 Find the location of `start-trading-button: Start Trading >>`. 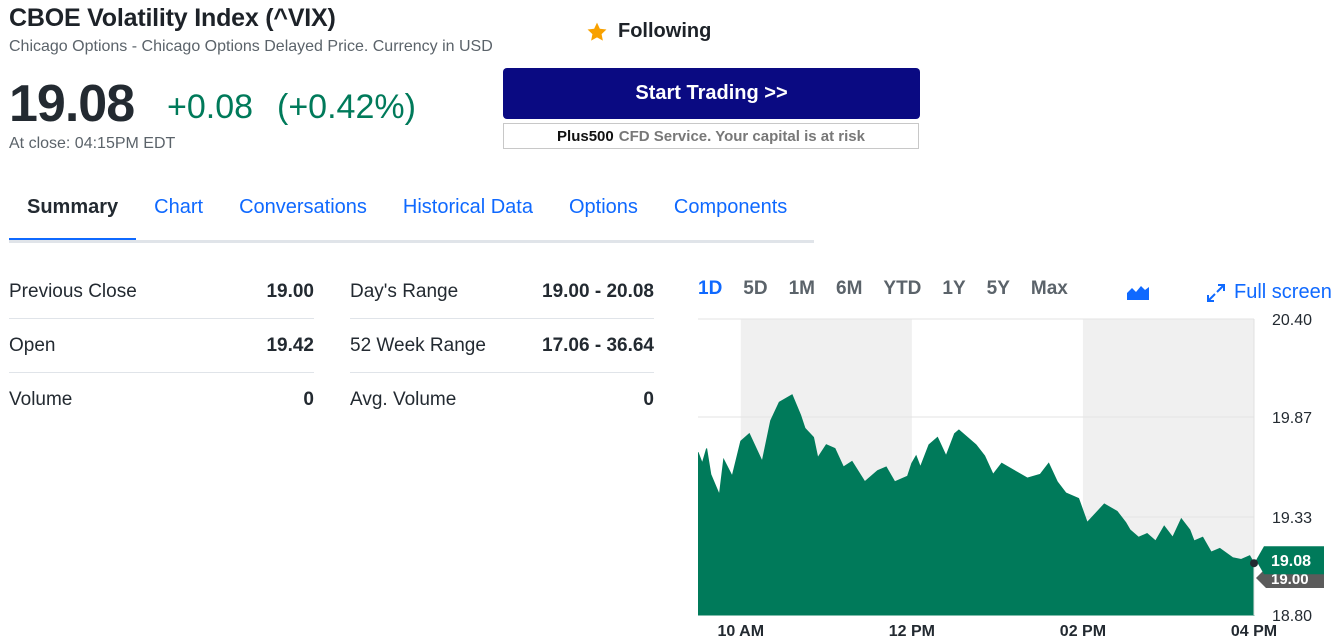

start-trading-button: Start Trading >> is located at coordinates (711, 93).